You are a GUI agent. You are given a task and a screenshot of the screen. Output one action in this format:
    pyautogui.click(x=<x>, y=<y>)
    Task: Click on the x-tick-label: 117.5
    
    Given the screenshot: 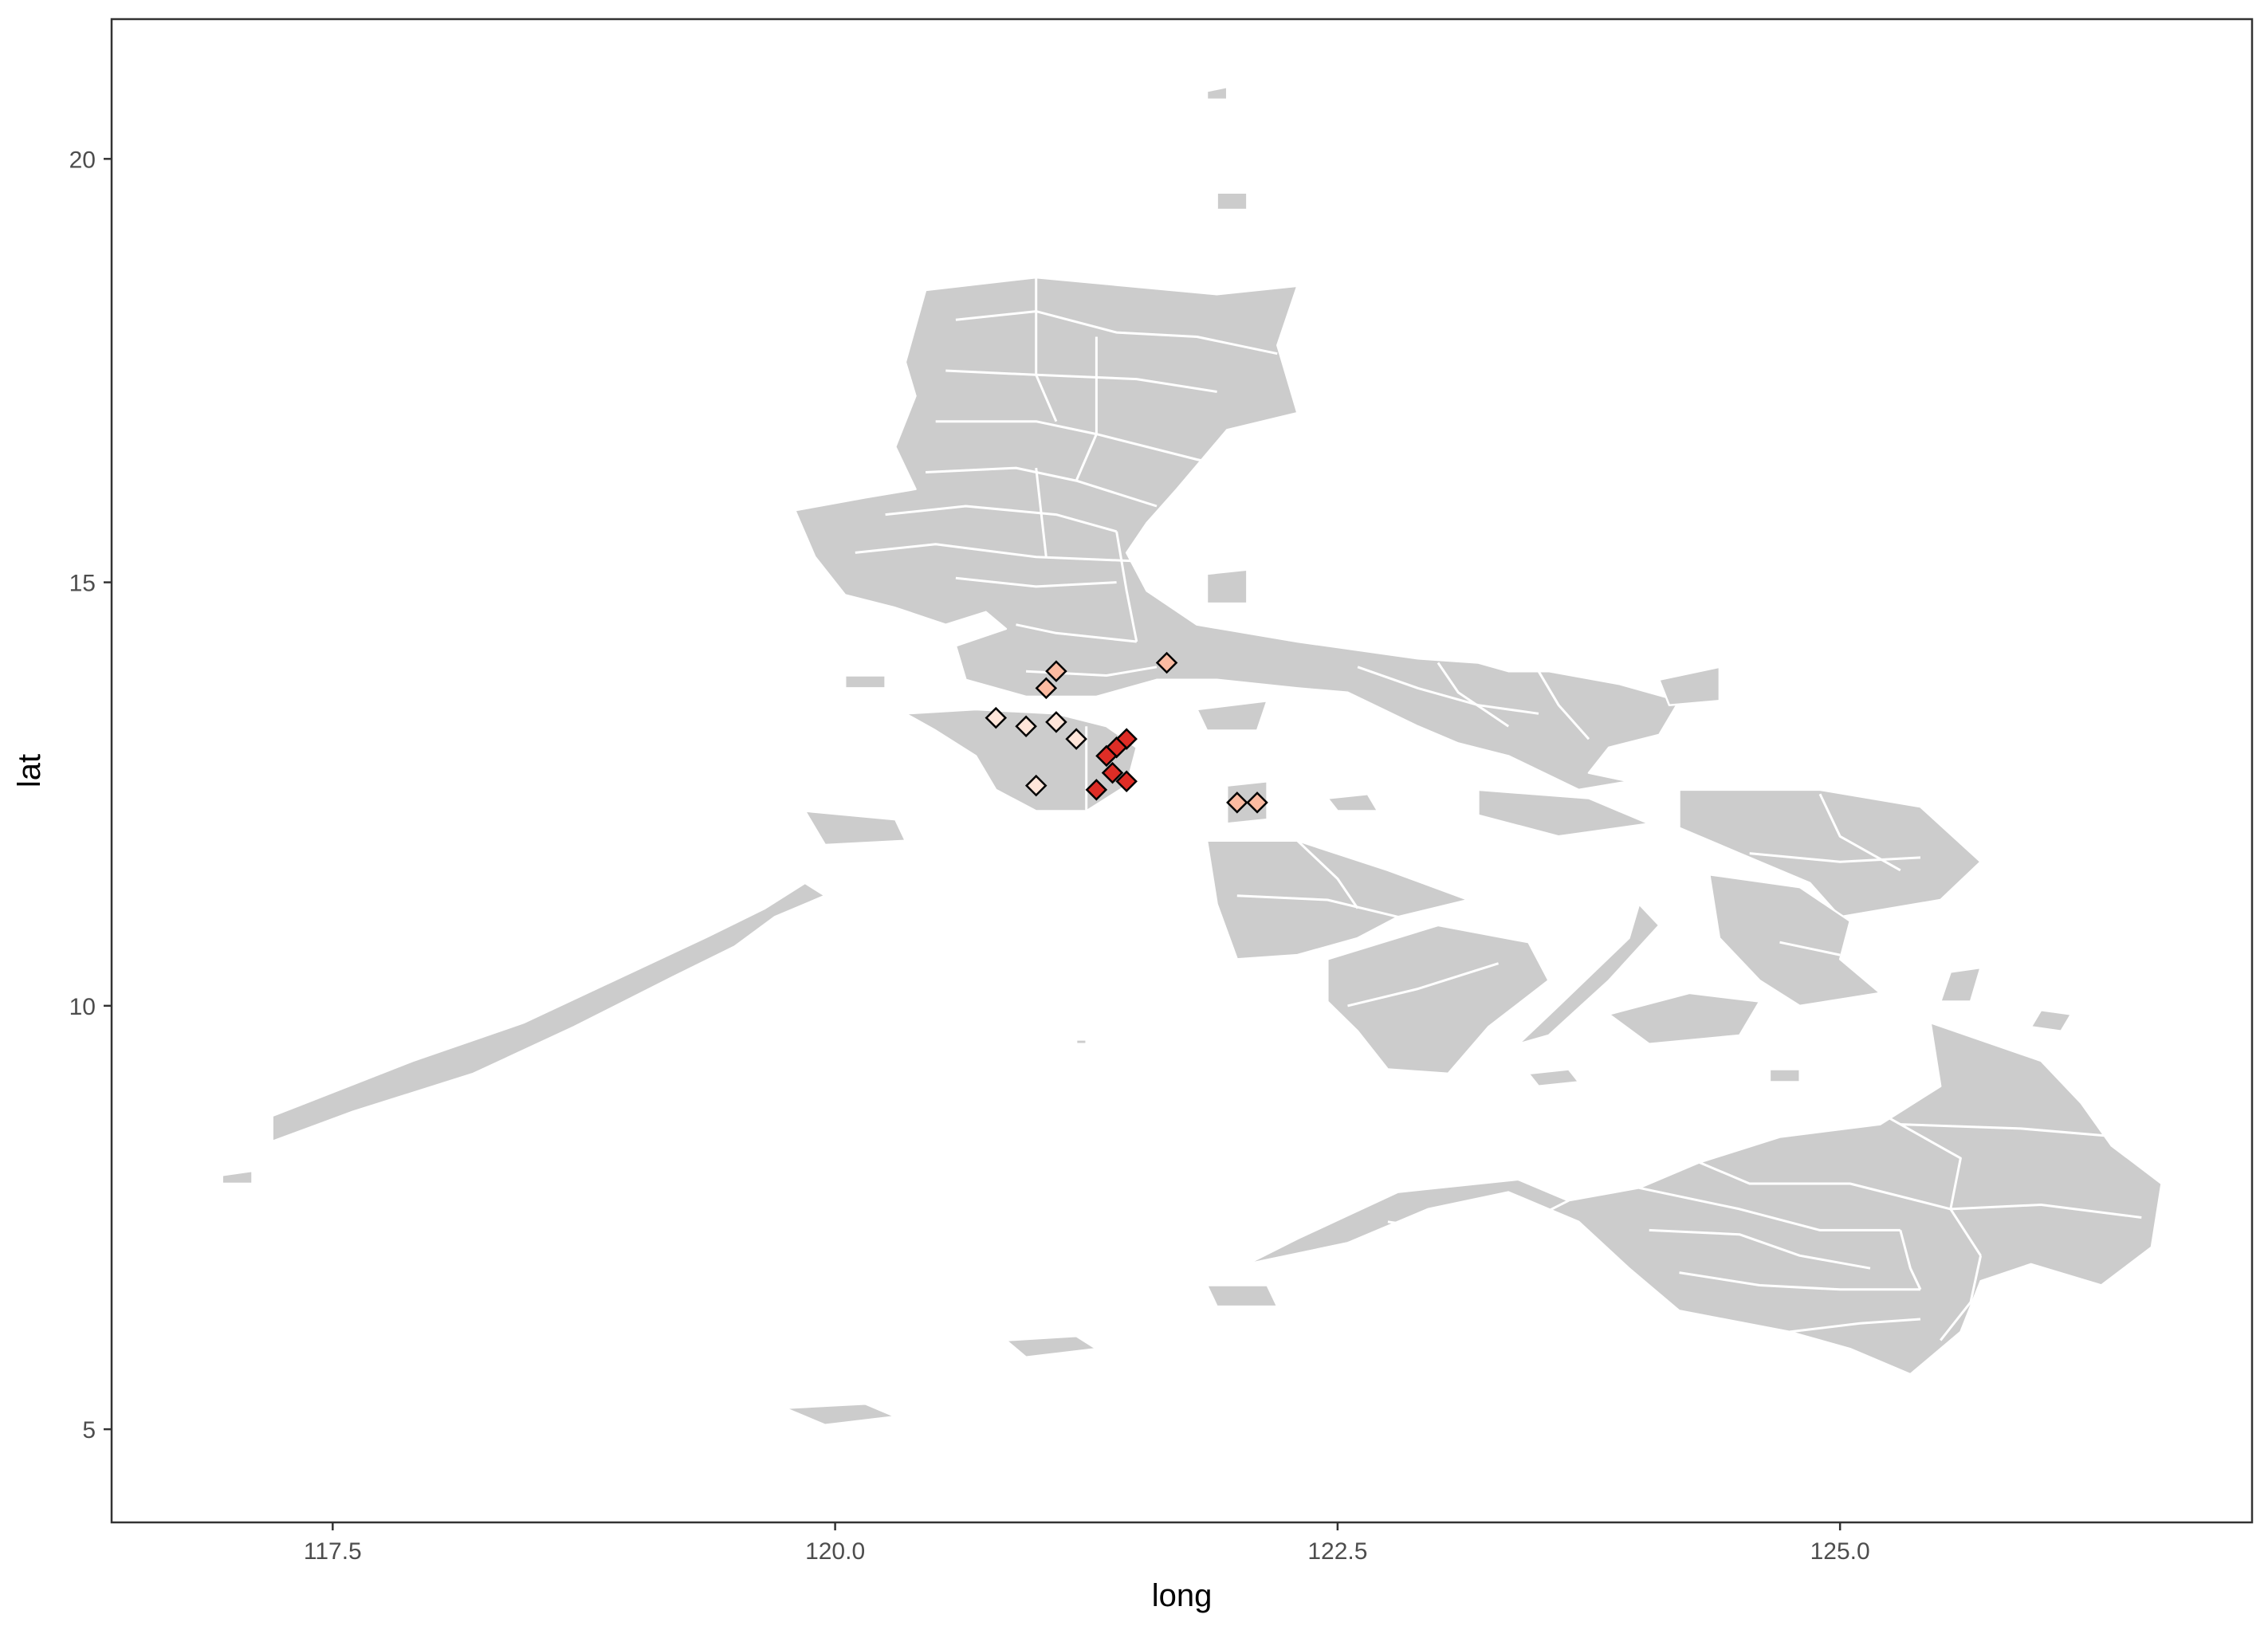 What is the action you would take?
    pyautogui.click(x=333, y=1551)
    